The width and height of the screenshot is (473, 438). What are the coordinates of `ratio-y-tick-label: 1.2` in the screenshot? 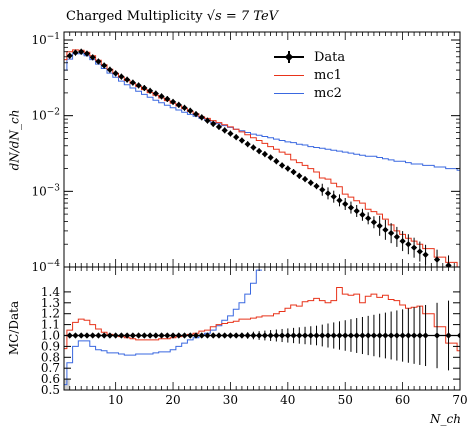 It's located at (50, 314).